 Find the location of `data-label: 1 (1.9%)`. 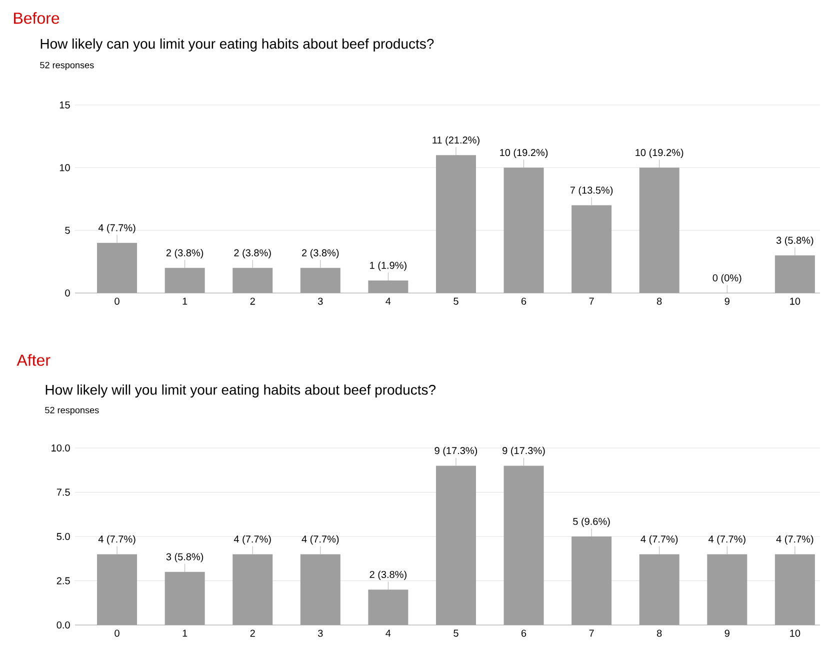

data-label: 1 (1.9%) is located at coordinates (388, 266).